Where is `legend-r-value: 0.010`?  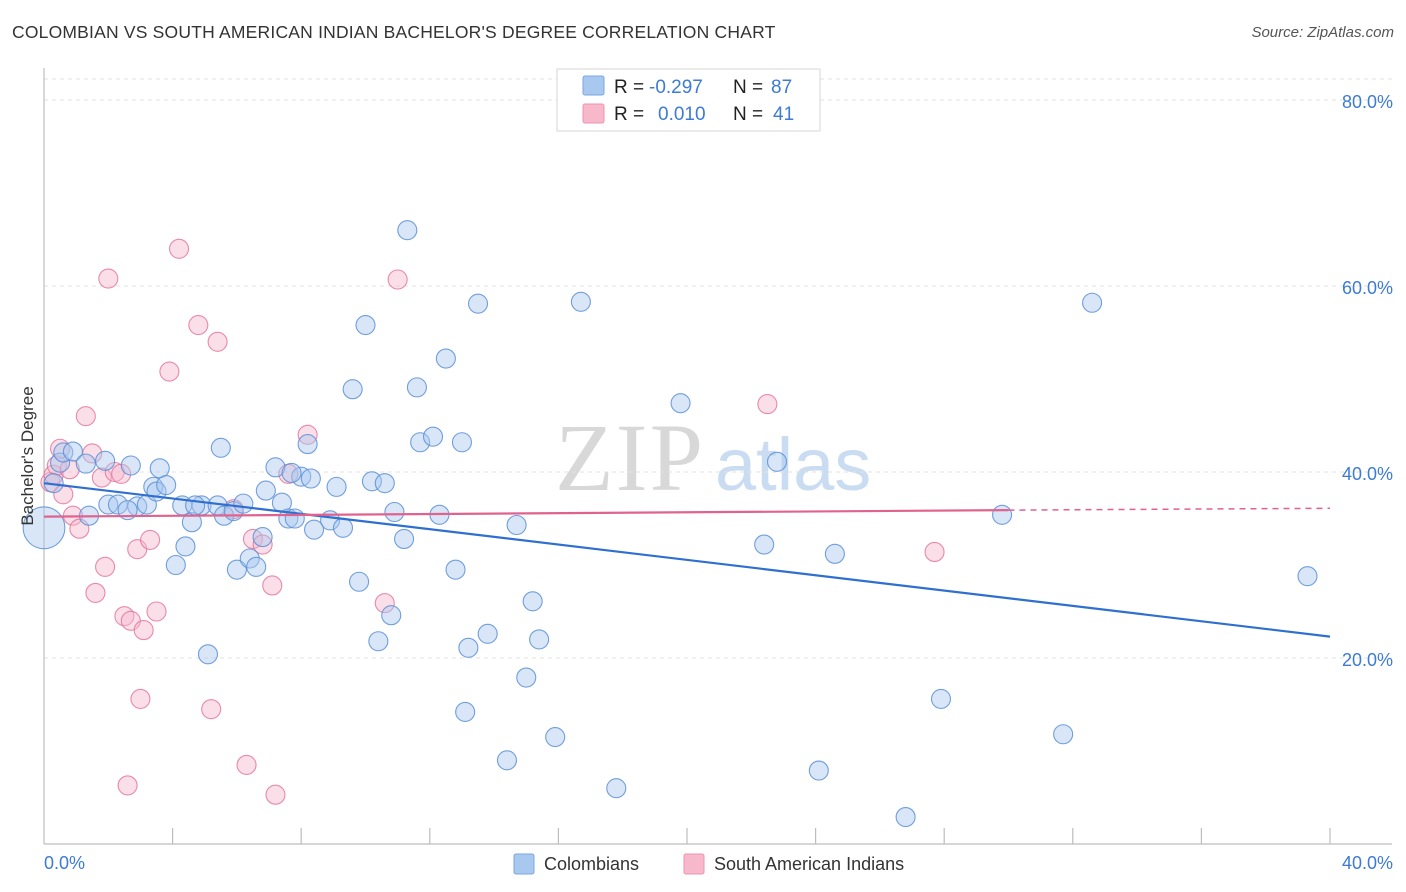
legend-r-value: 0.010 is located at coordinates (682, 114).